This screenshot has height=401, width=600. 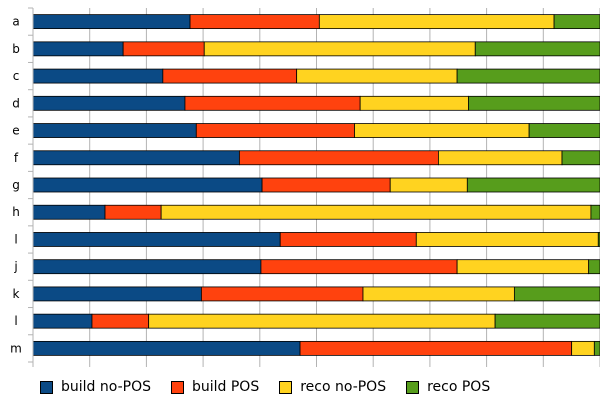 What do you see at coordinates (16, 158) in the screenshot?
I see `y-tick-label-5: f` at bounding box center [16, 158].